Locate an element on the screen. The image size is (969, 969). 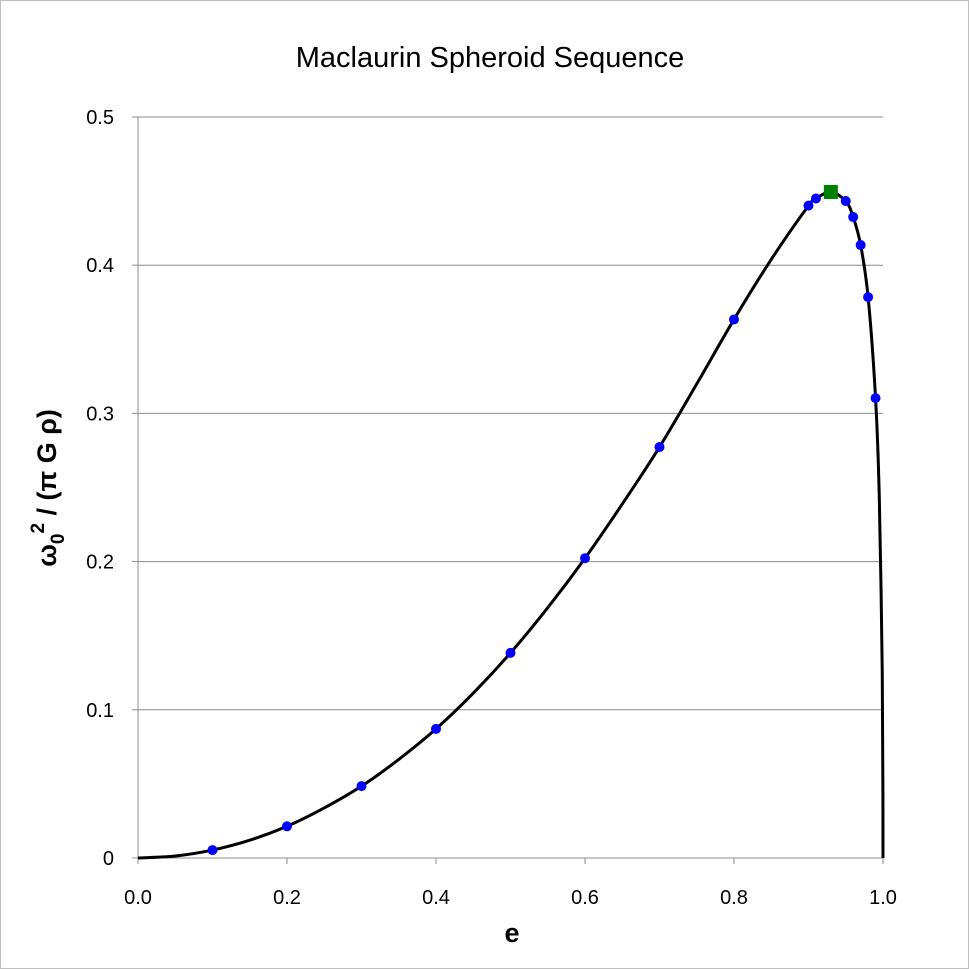
y-axis-label: ω02 / (π G ρ) is located at coordinates (48, 488).